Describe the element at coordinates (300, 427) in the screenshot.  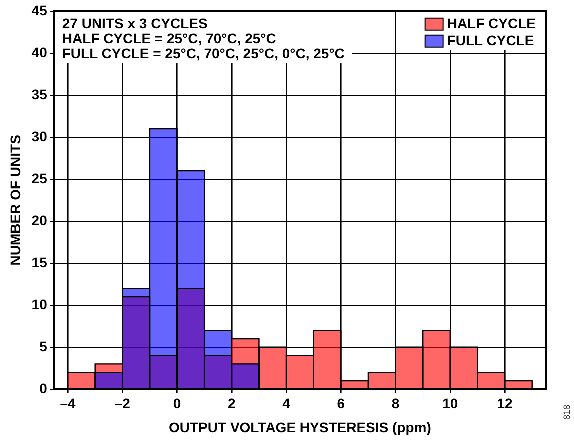
I see `x-axis-title: OUTPUT VOLTAGE HYSTERESIS (ppm)` at that location.